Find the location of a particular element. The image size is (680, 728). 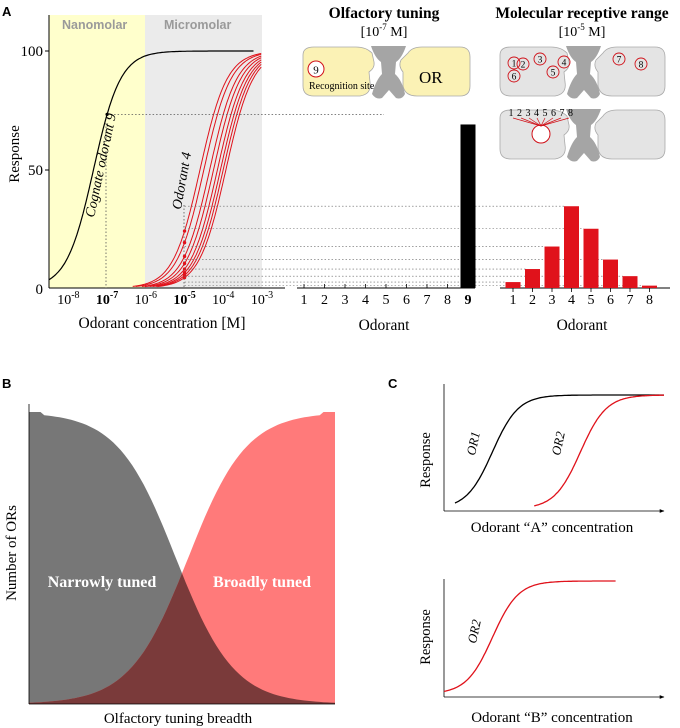

tuning-tick-label-9: 9 is located at coordinates (468, 300).